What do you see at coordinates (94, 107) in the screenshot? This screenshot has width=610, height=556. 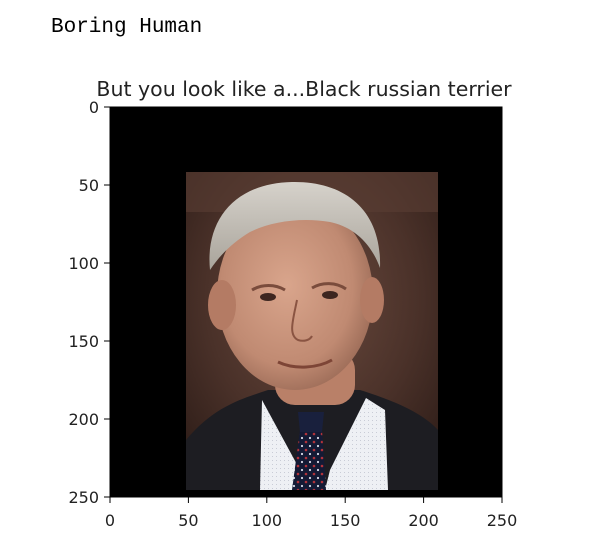 I see `y-tick-label: 0` at bounding box center [94, 107].